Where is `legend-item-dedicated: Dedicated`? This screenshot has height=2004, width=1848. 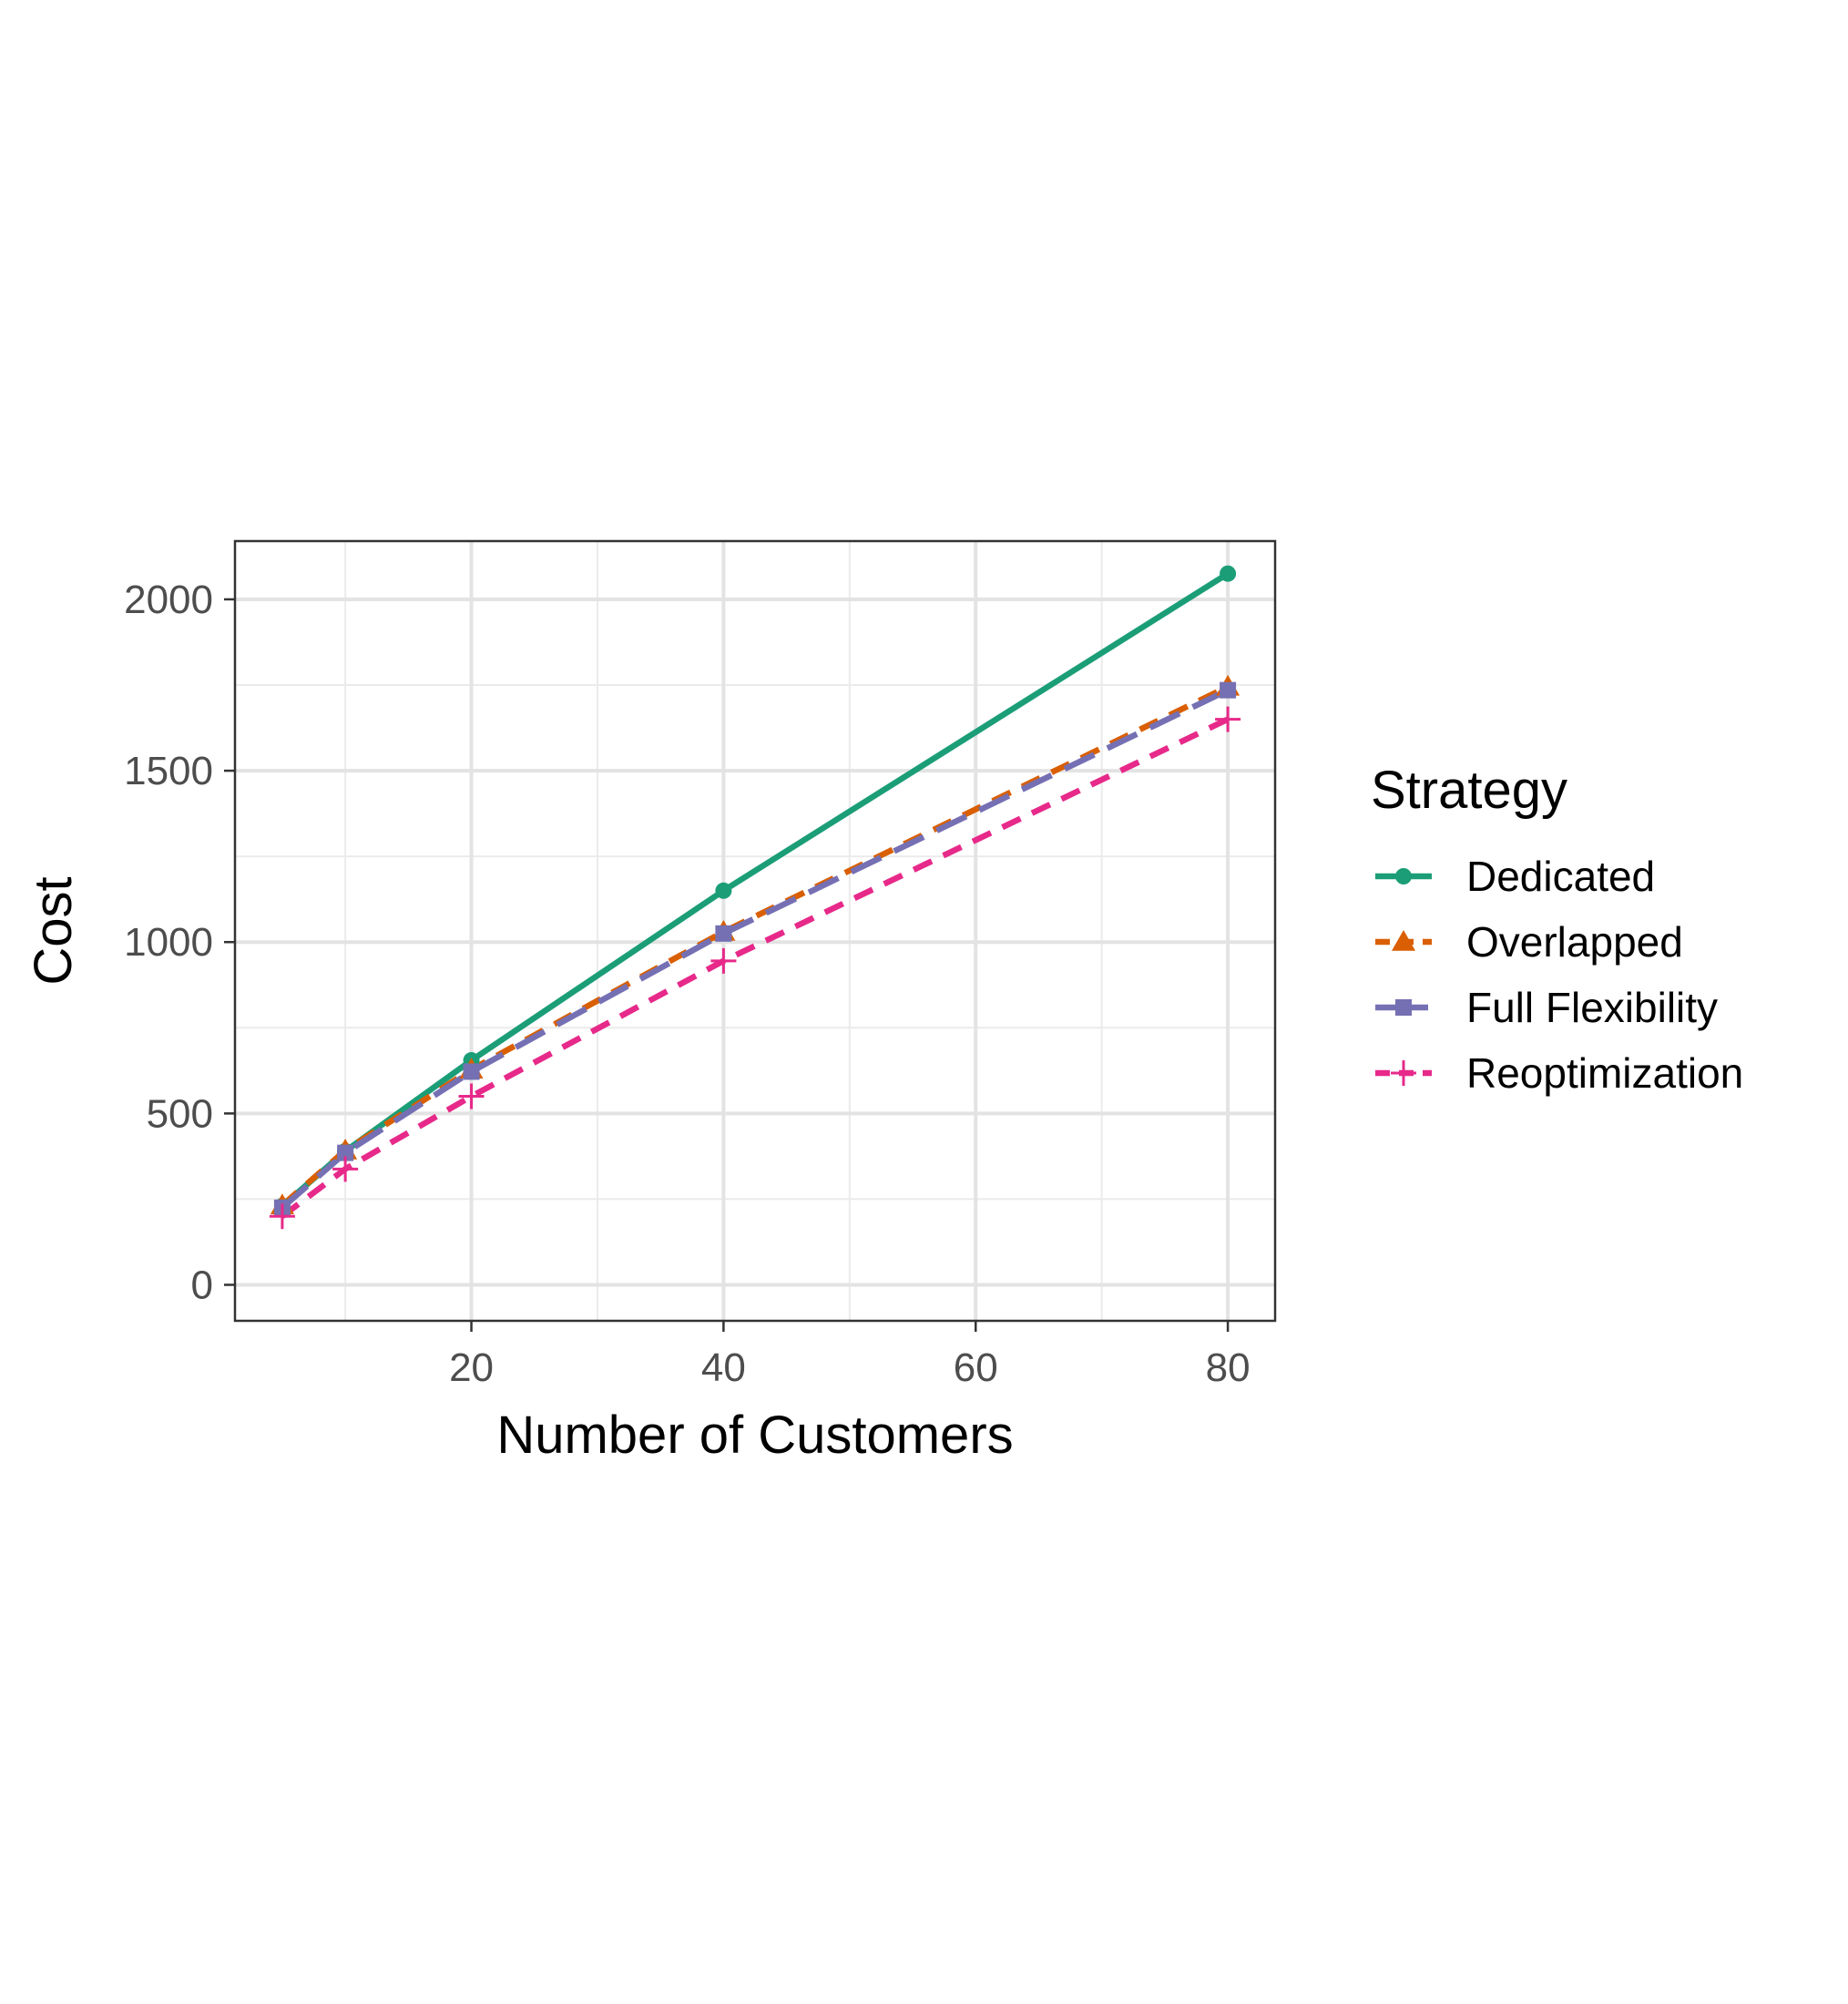 legend-item-dedicated: Dedicated is located at coordinates (1515, 876).